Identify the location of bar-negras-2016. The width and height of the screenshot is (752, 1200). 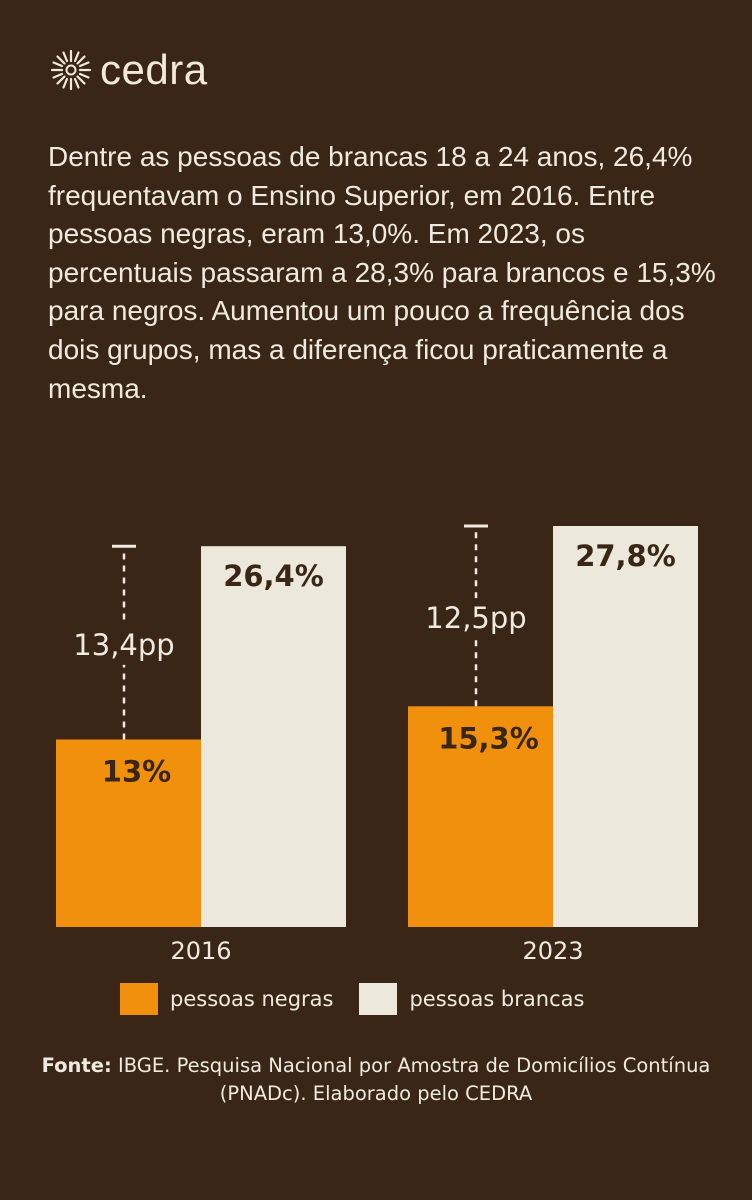
(128, 833).